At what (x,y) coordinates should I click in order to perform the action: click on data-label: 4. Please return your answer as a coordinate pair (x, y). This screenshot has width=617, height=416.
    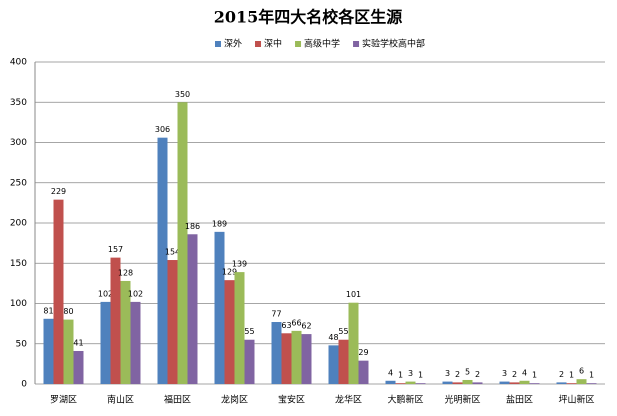
    Looking at the image, I should click on (390, 372).